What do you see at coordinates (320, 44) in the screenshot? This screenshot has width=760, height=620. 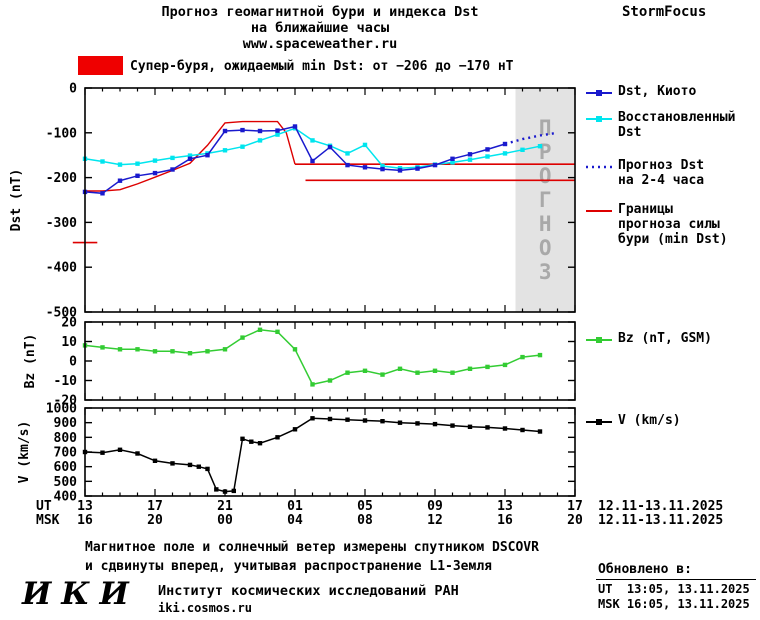 I see `spaceweather-site-link: www.spaceweather.ru` at bounding box center [320, 44].